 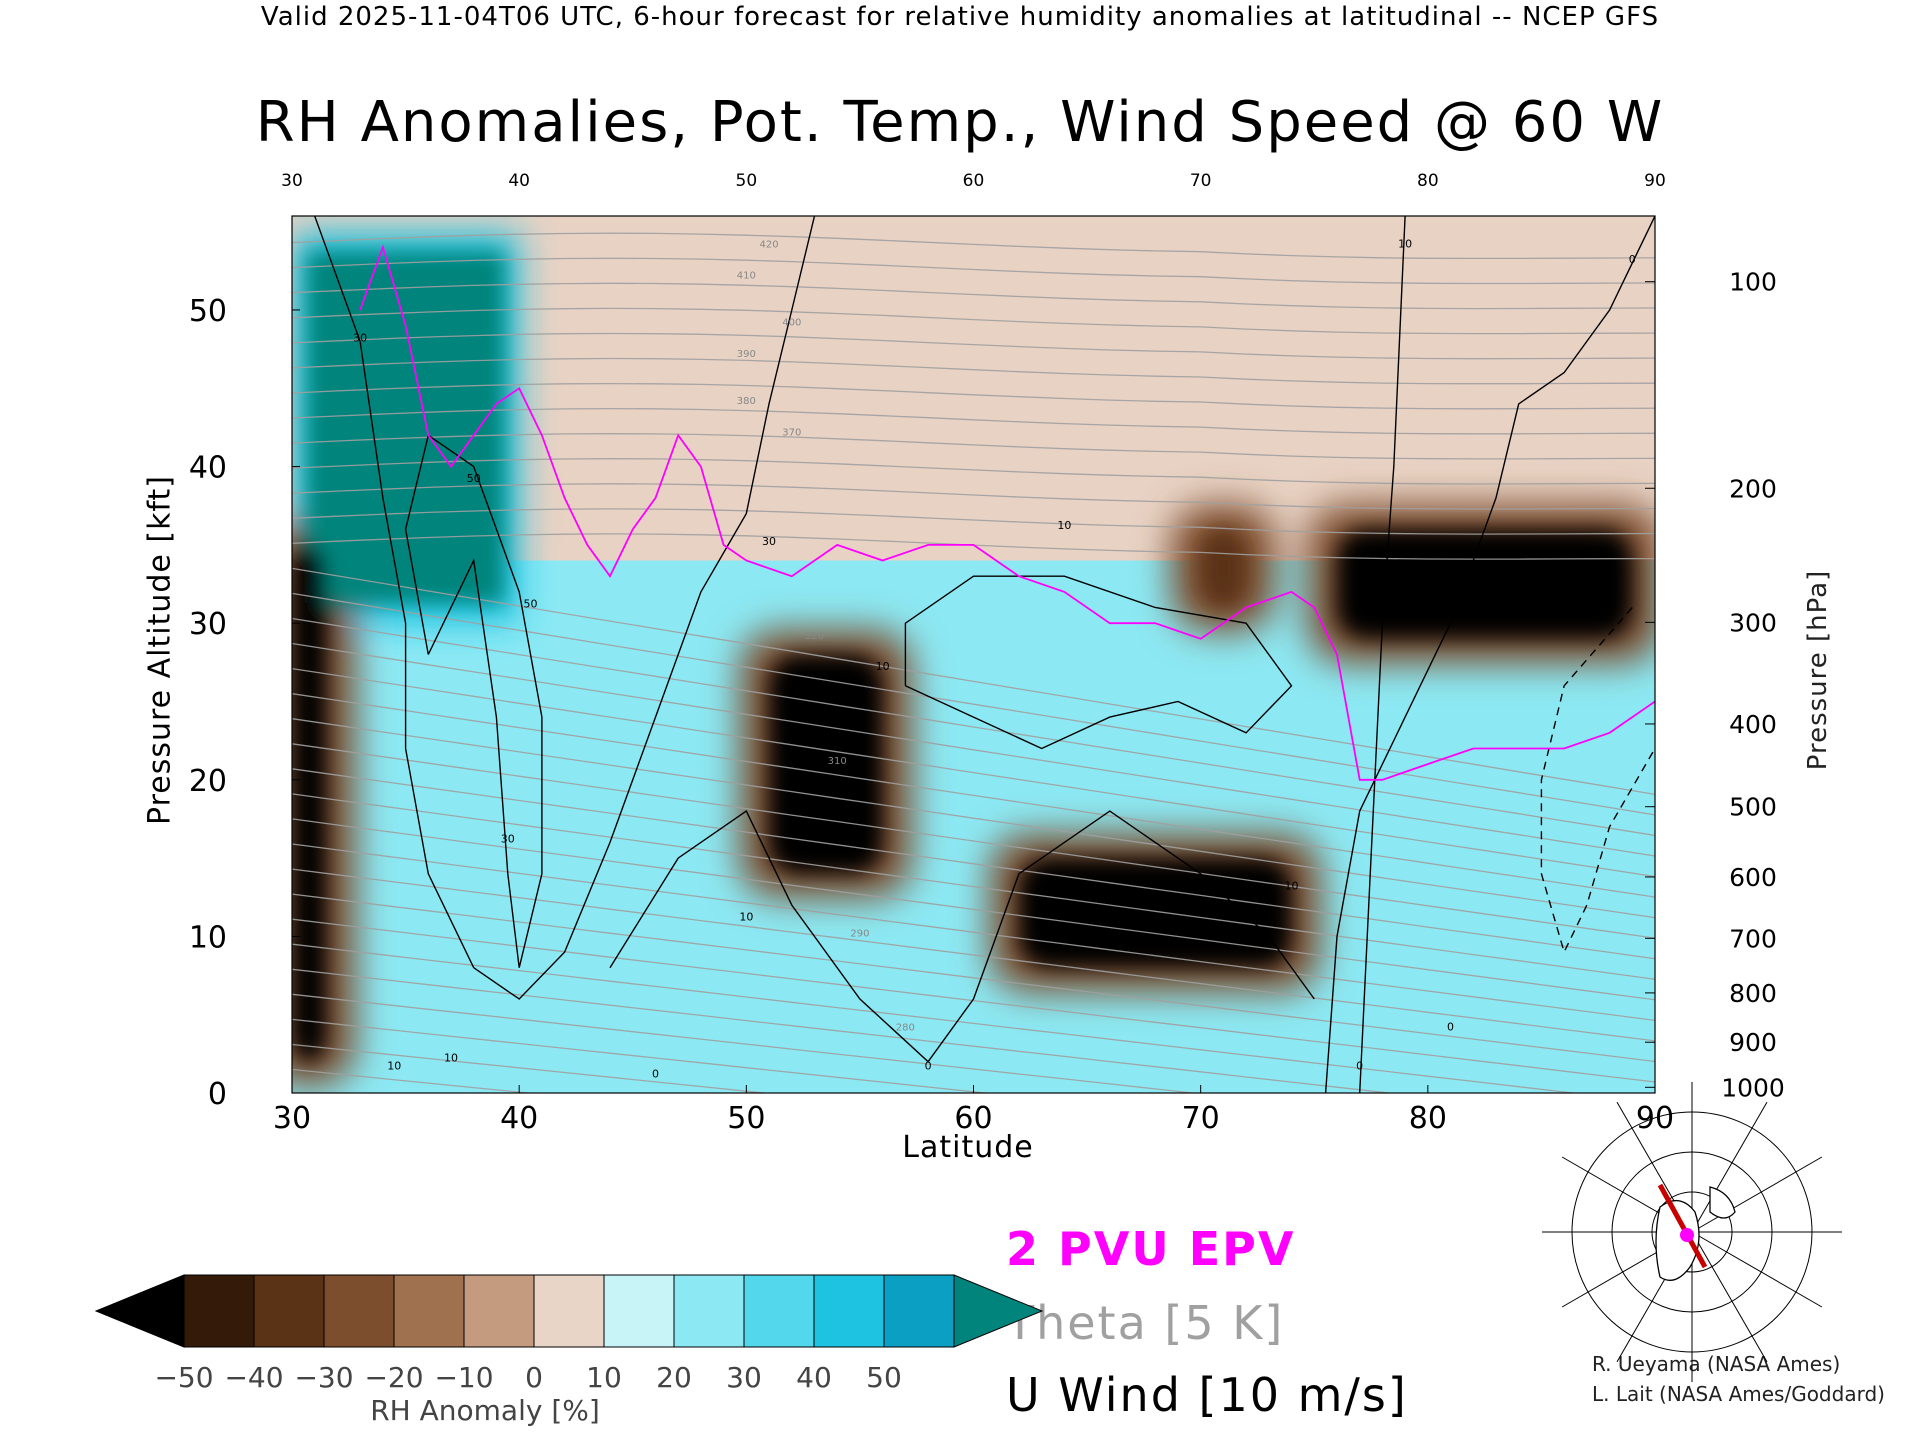 I want to click on x-top-tick-label: 60, so click(x=974, y=181).